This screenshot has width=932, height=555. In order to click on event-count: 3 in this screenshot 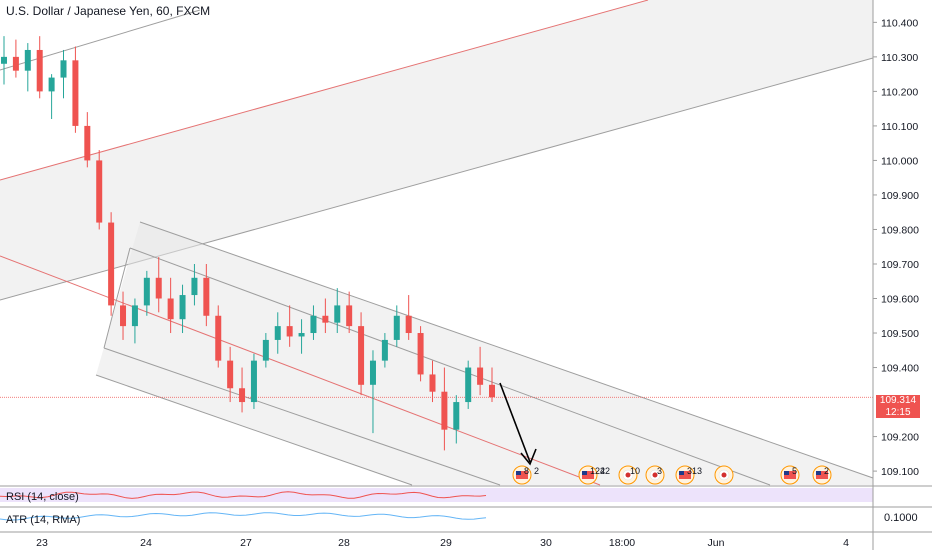, I will do `click(659, 471)`.